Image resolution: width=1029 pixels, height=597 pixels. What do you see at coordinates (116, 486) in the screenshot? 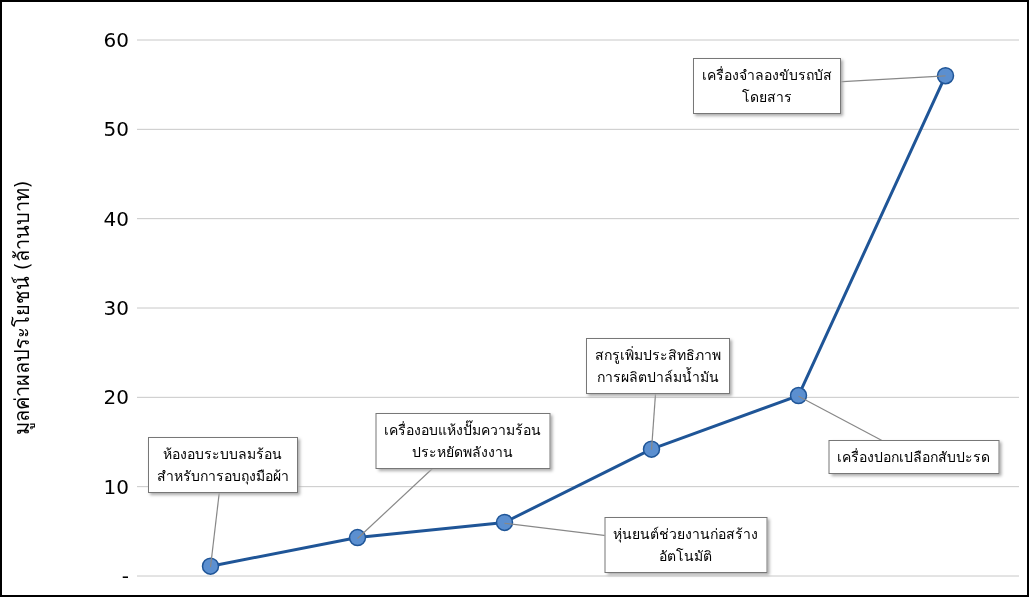
I see `y-tick-label: 10` at bounding box center [116, 486].